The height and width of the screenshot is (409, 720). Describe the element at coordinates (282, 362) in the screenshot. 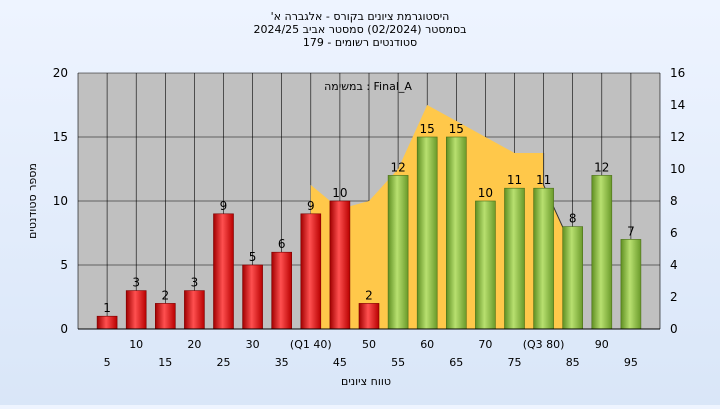

I see `x-tick-label: 35` at that location.